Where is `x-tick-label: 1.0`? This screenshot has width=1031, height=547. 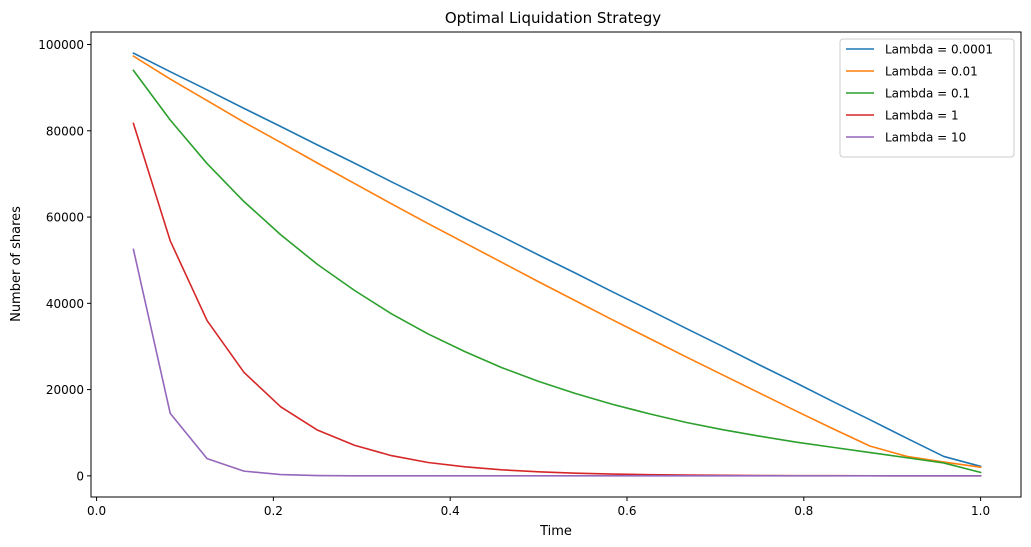
x-tick-label: 1.0 is located at coordinates (980, 511).